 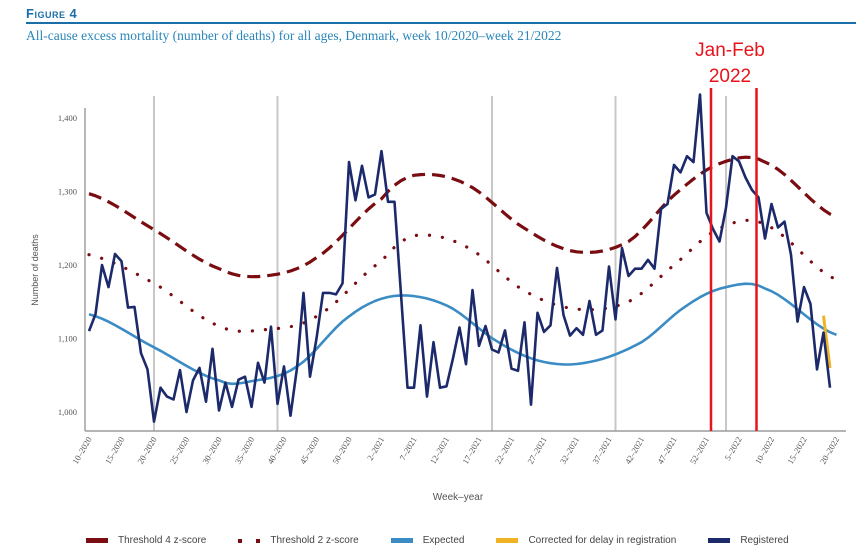 I want to click on legend-item-registered: Registered, so click(x=748, y=540).